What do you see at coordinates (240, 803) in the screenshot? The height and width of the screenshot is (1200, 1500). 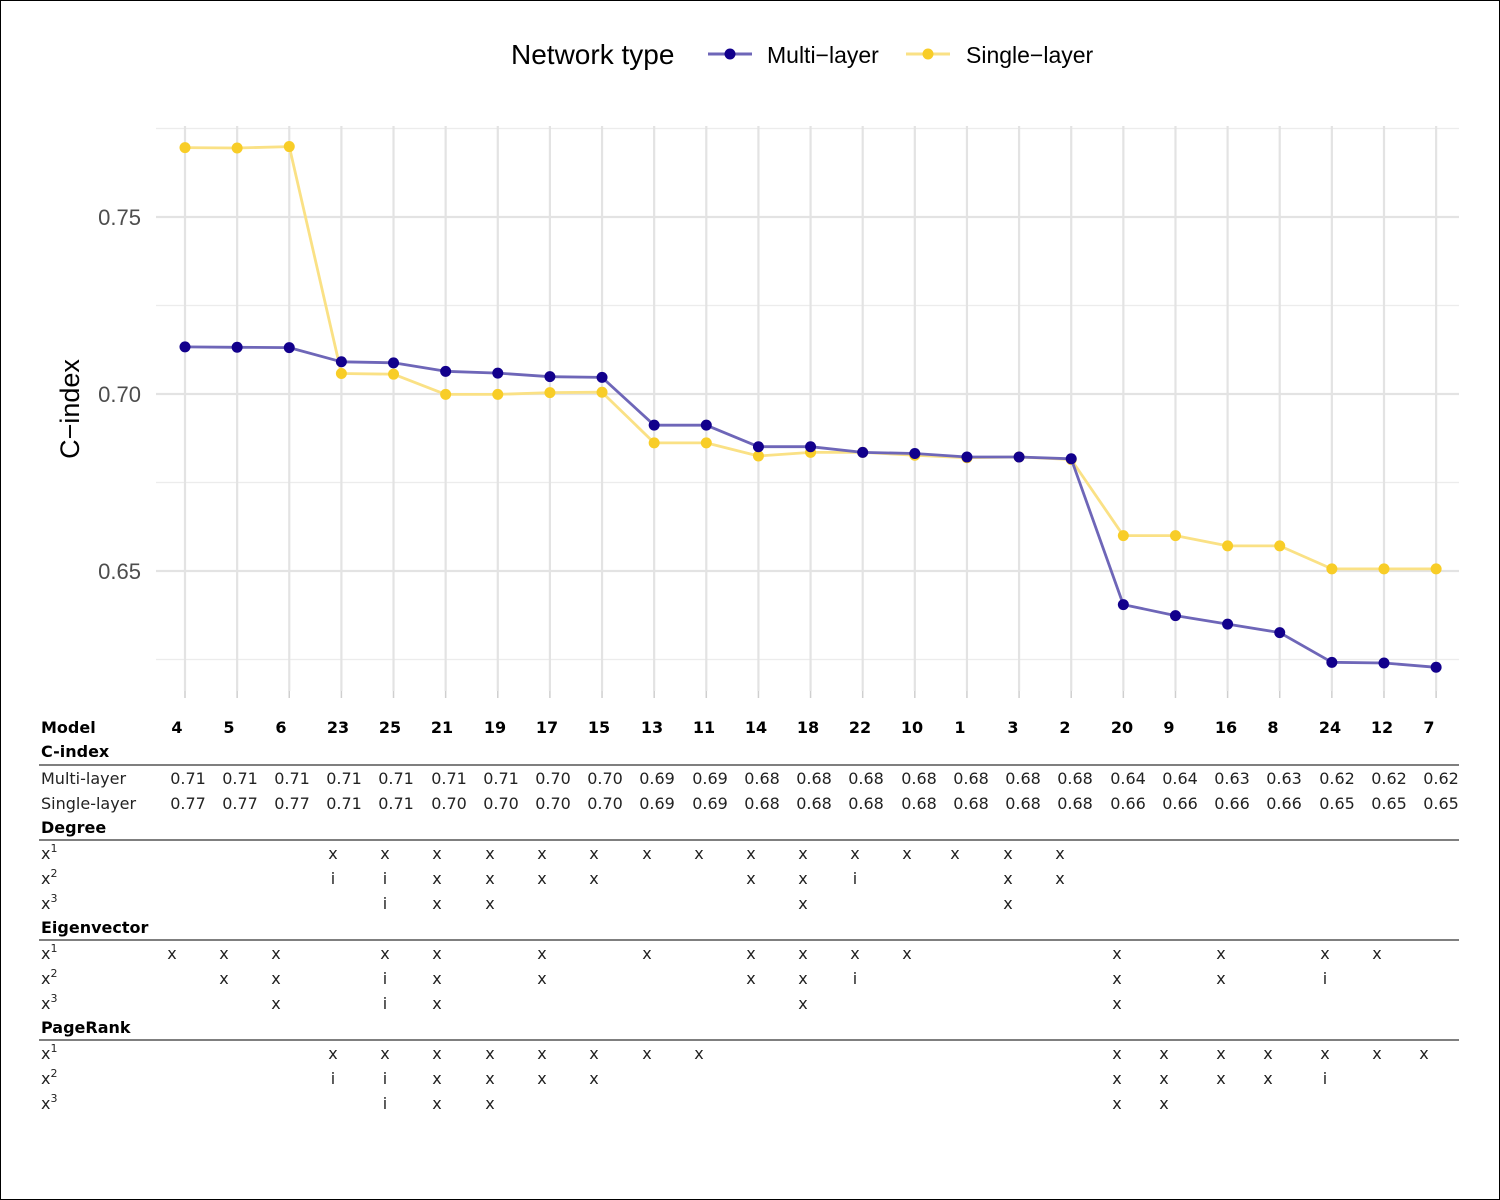 I see `cindex-value: 0.77` at bounding box center [240, 803].